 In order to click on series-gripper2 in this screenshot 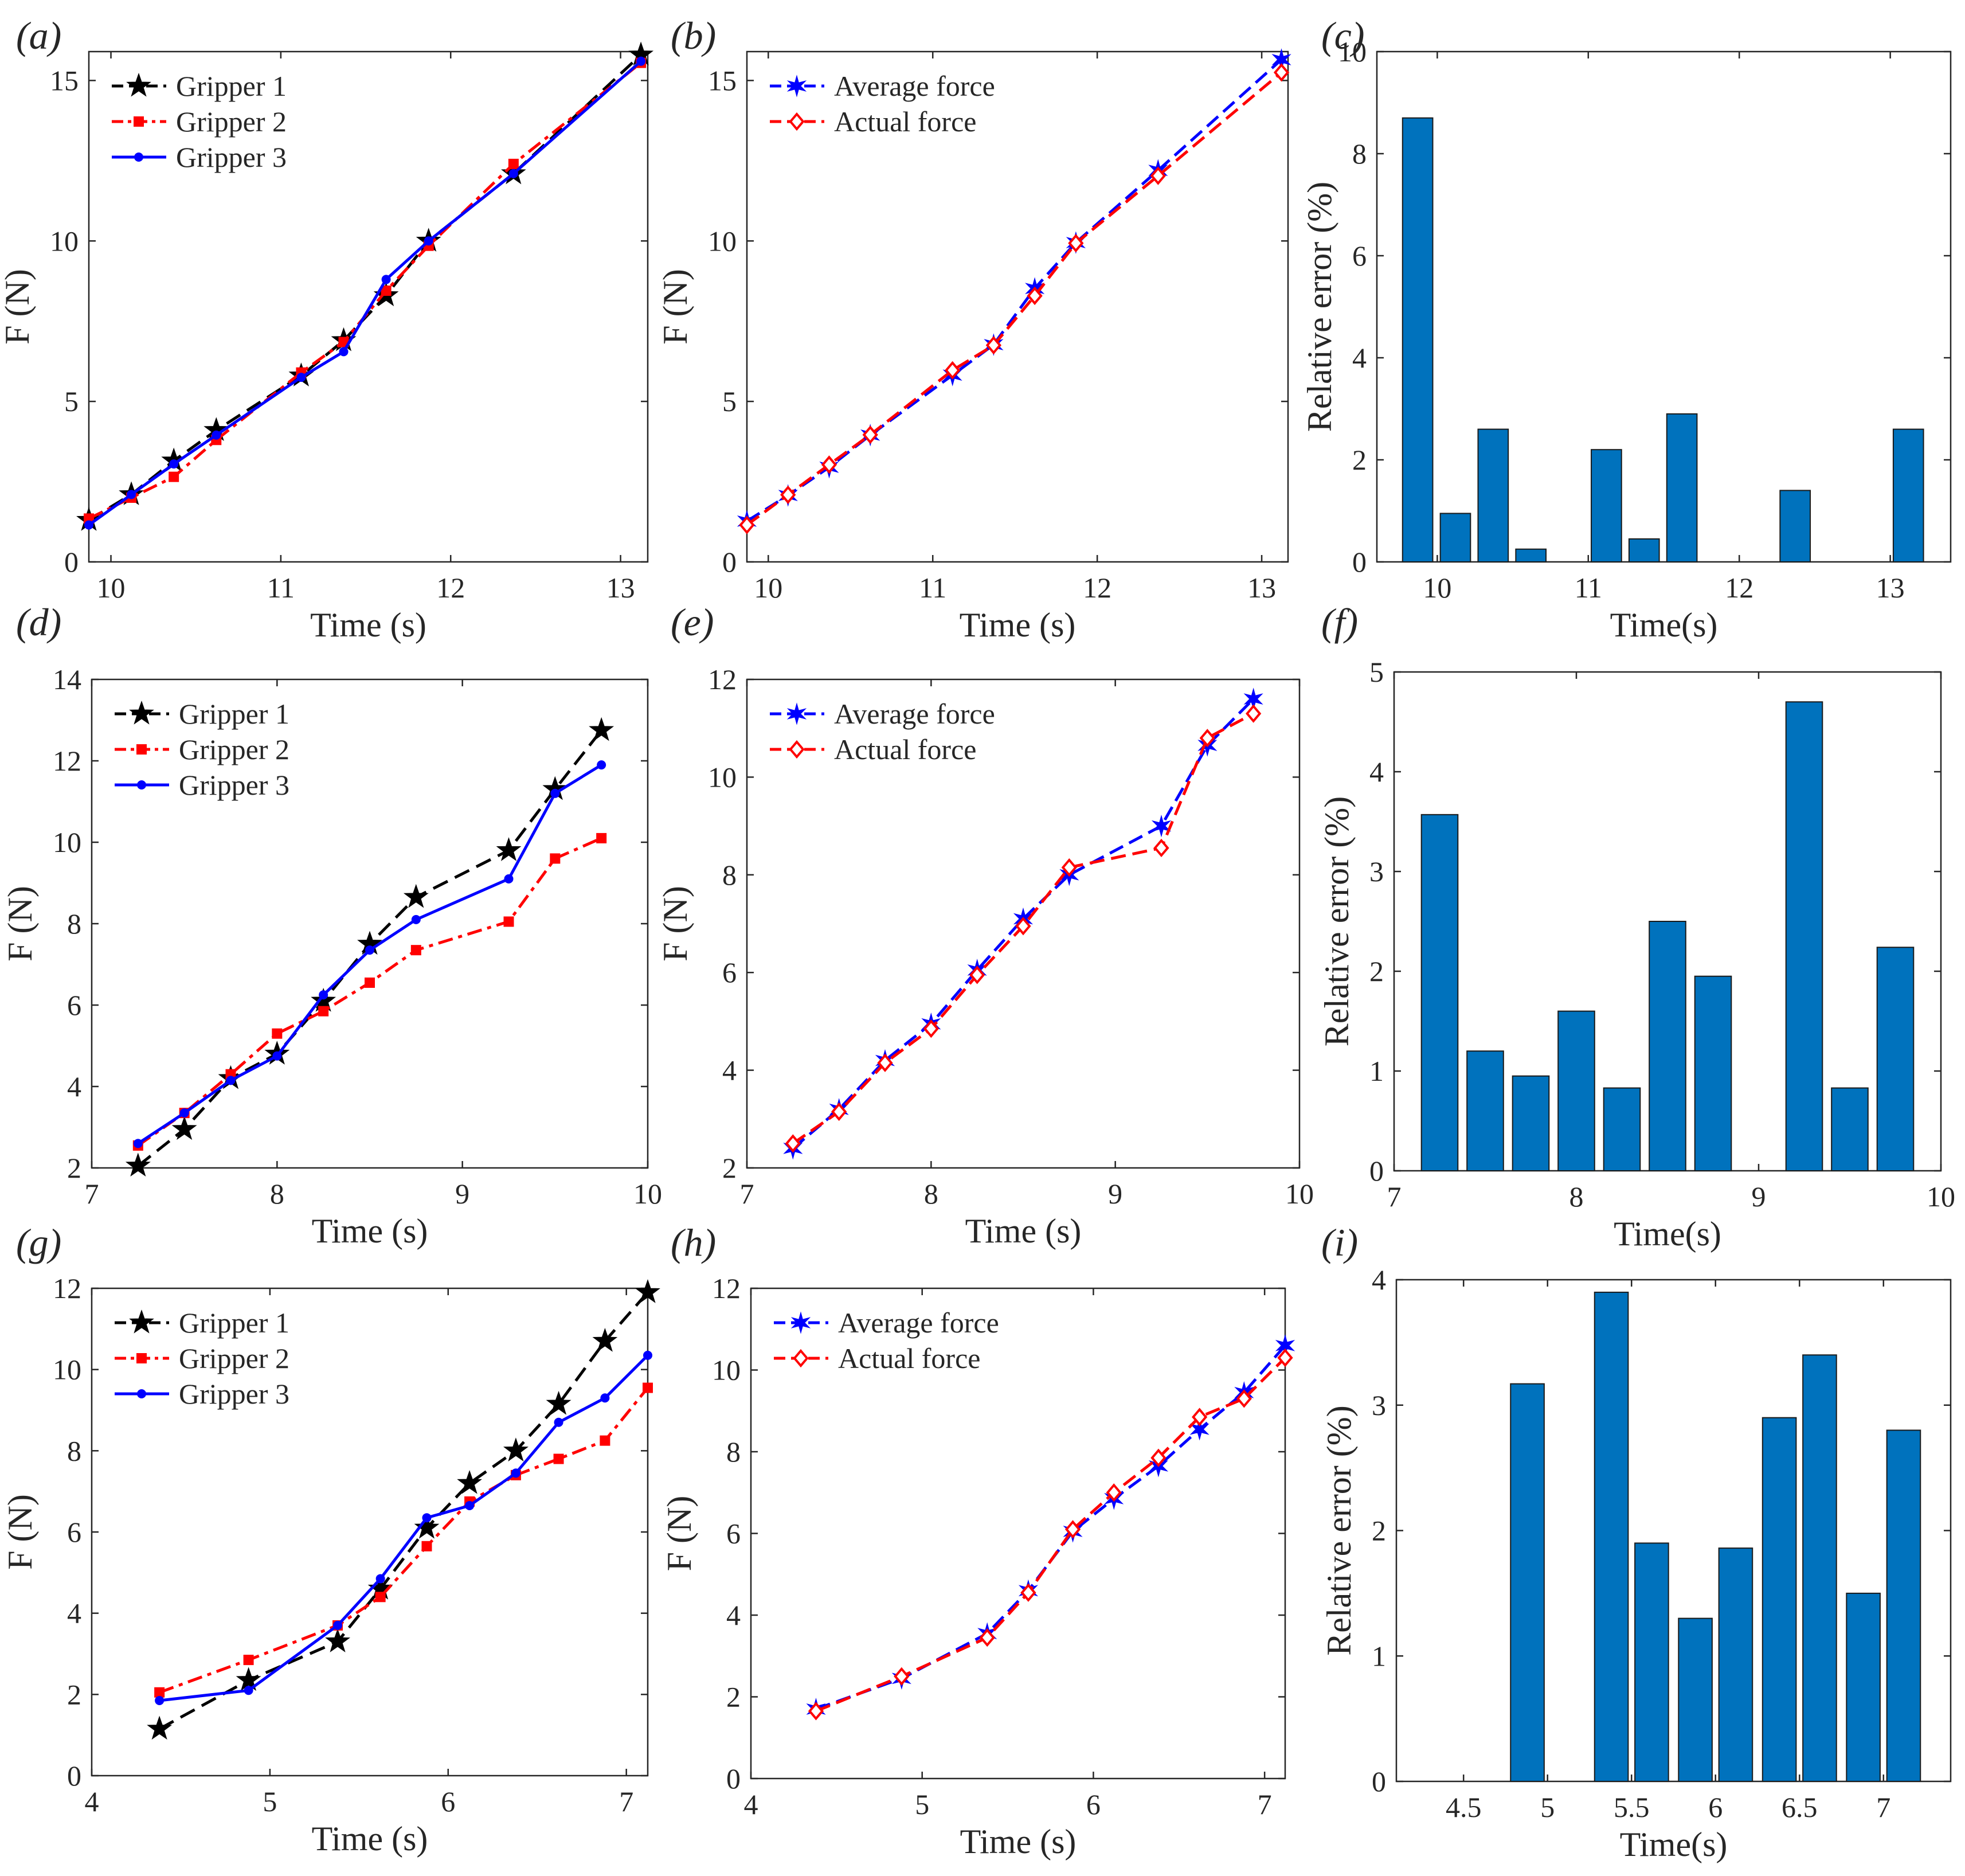, I will do `click(365, 290)`.